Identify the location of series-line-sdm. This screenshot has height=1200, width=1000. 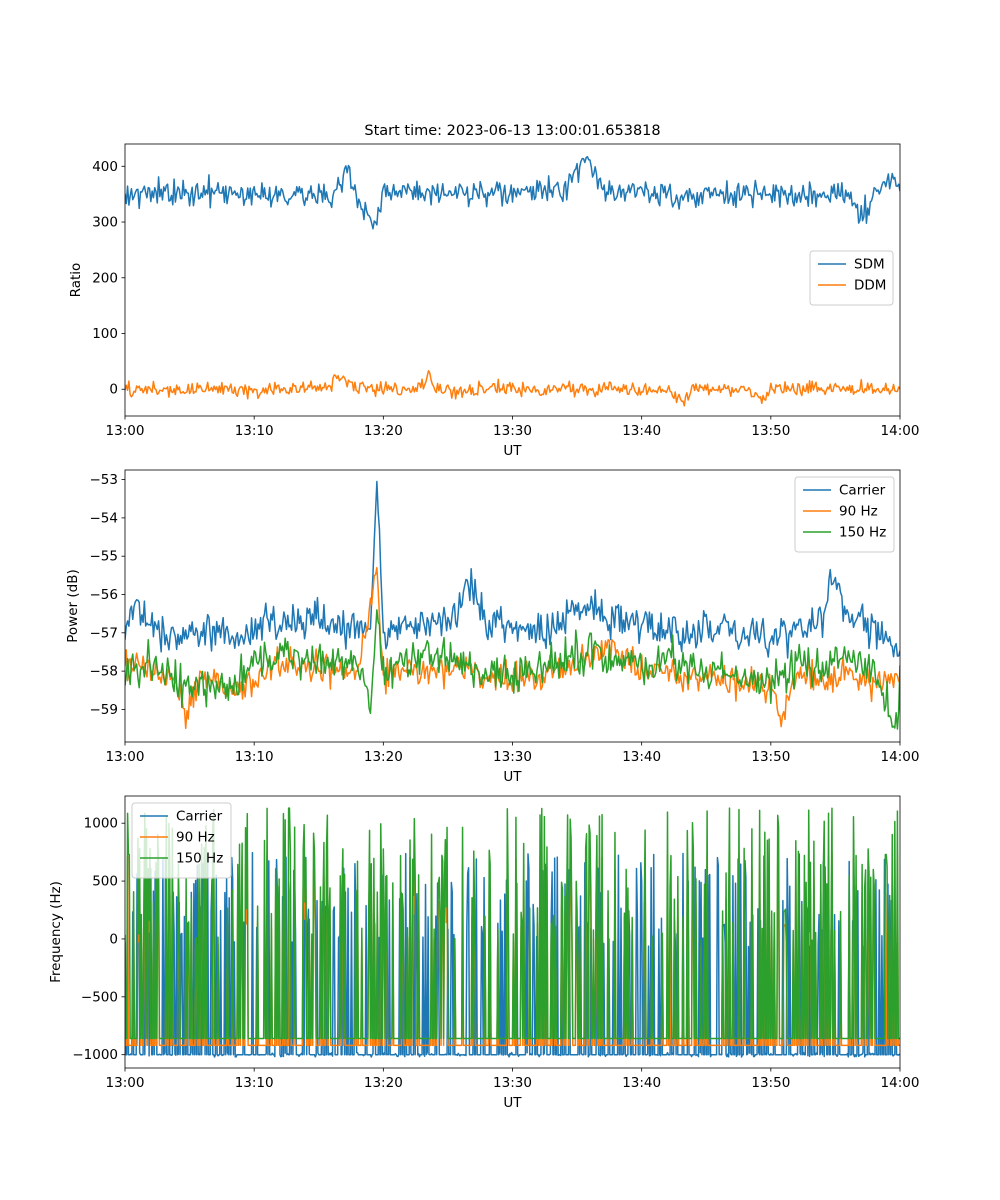
(512, 192).